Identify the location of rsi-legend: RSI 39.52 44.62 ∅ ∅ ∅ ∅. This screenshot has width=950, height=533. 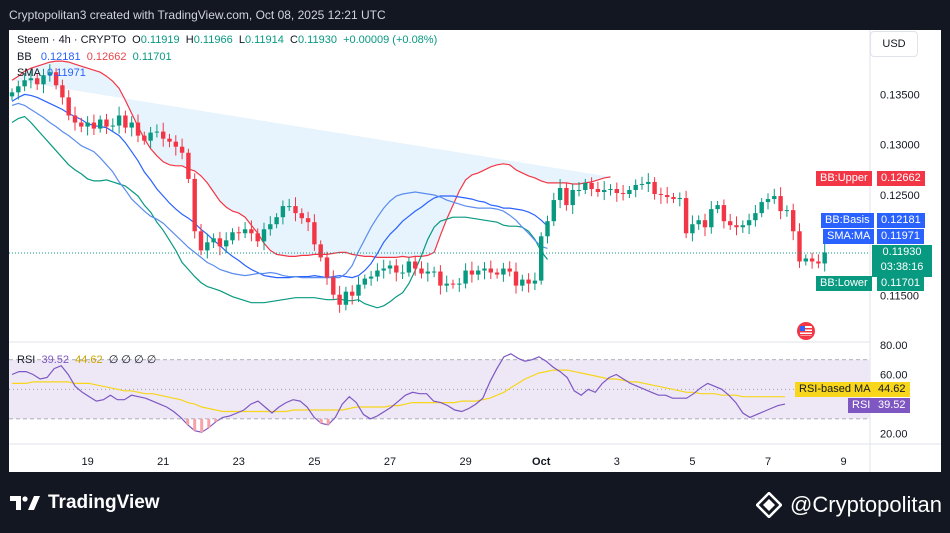
(86, 359).